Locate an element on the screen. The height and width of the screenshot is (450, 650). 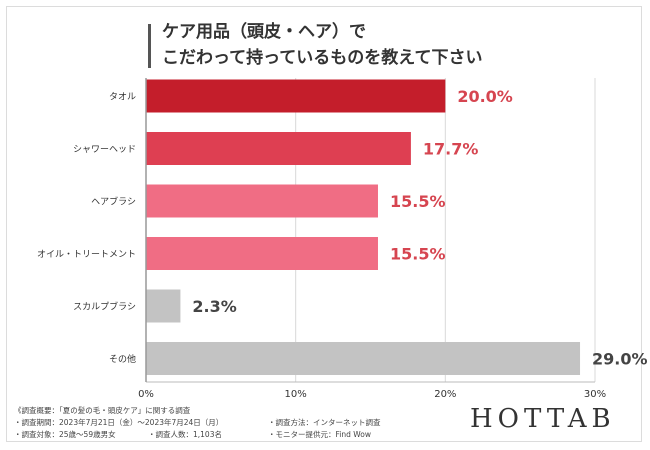
chart-title: ケア用品（頭皮・ヘア）で こだわって持っているものを教えて下さい is located at coordinates (372, 45).